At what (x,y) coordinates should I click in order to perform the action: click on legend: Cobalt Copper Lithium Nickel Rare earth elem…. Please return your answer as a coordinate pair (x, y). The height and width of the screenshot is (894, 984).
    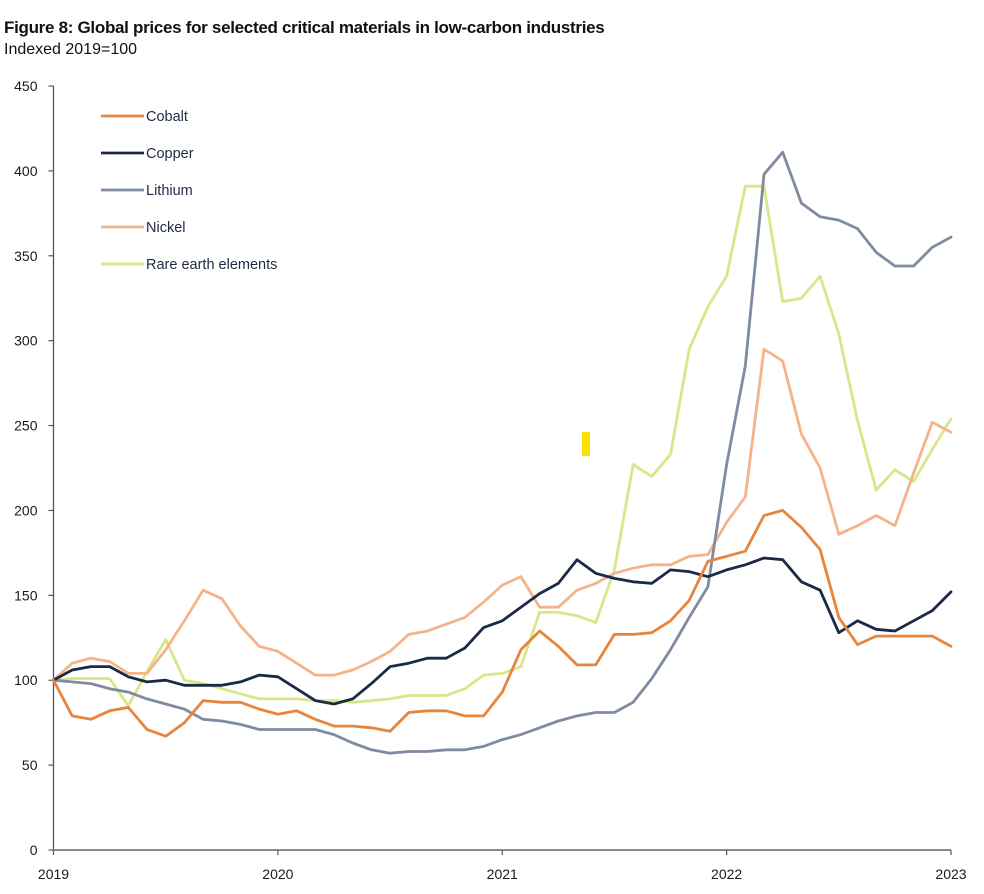
    Looking at the image, I should click on (189, 191).